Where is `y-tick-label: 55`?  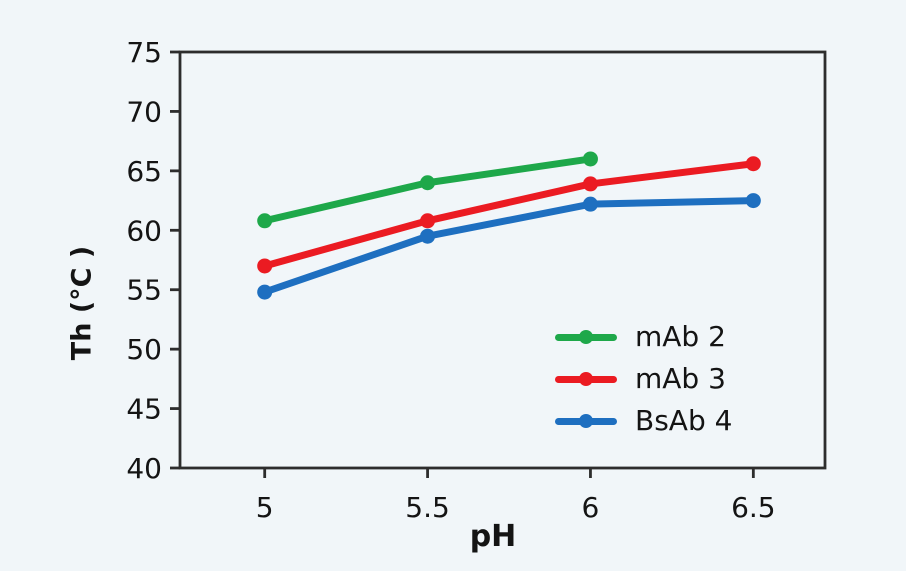
y-tick-label: 55 is located at coordinates (144, 290).